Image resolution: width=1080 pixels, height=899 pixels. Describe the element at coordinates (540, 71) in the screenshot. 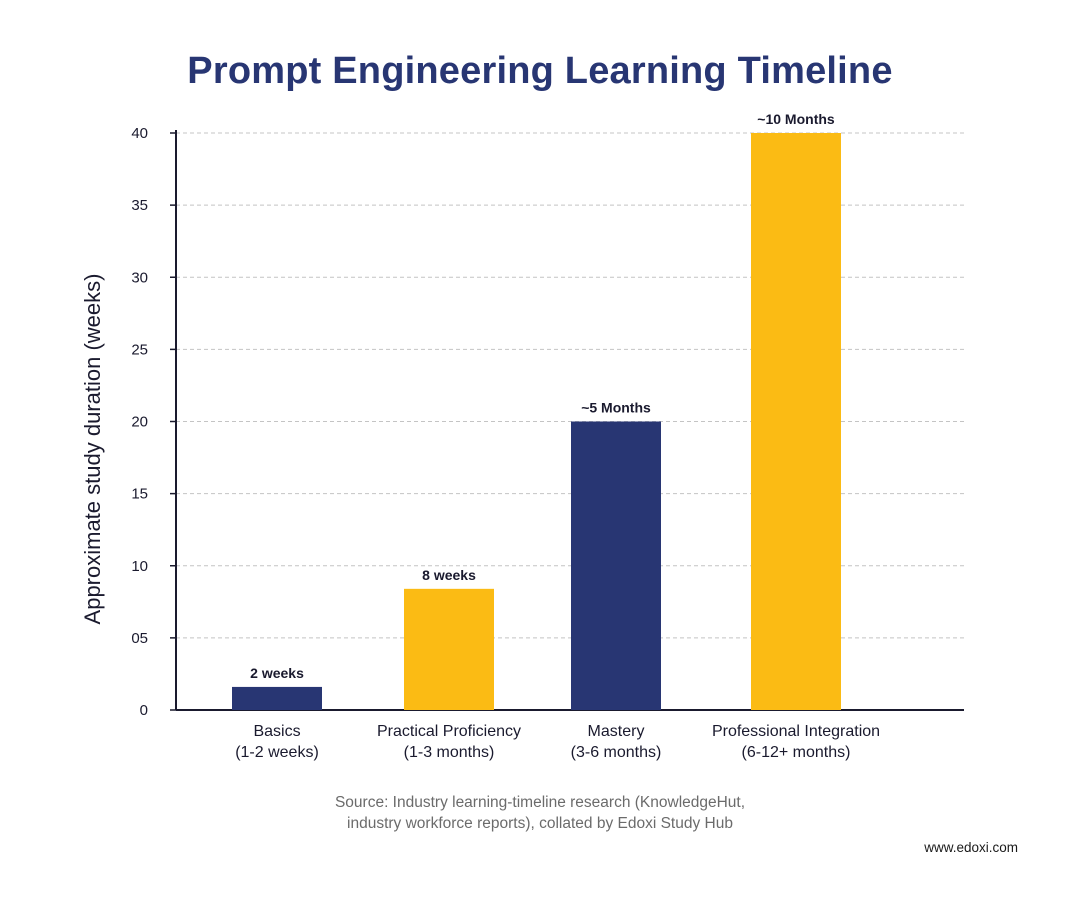

I see `chart-title: Prompt Engineering Learning Timeline` at that location.